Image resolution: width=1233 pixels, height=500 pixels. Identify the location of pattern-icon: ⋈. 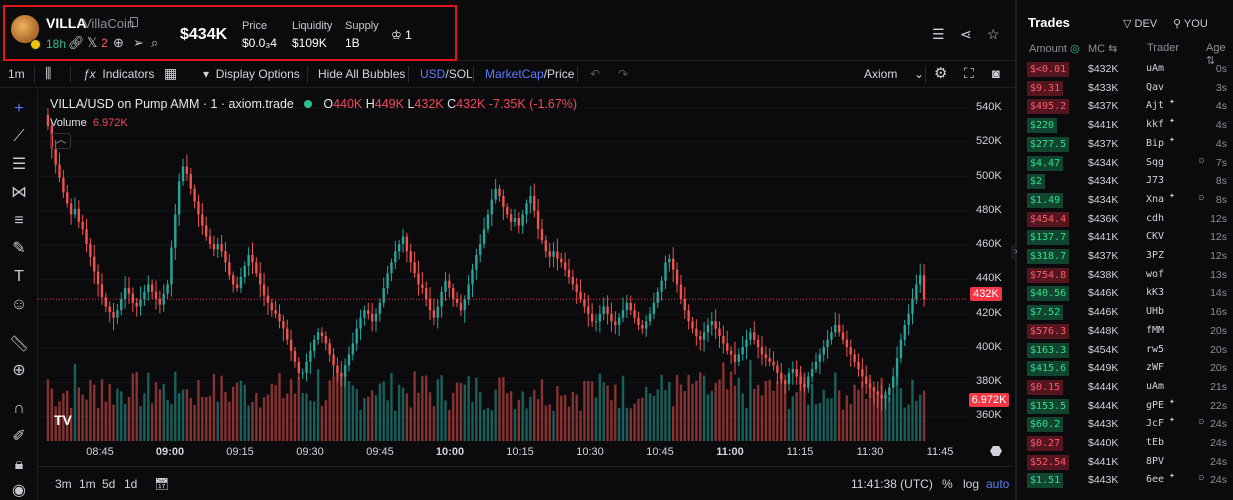
(19, 192).